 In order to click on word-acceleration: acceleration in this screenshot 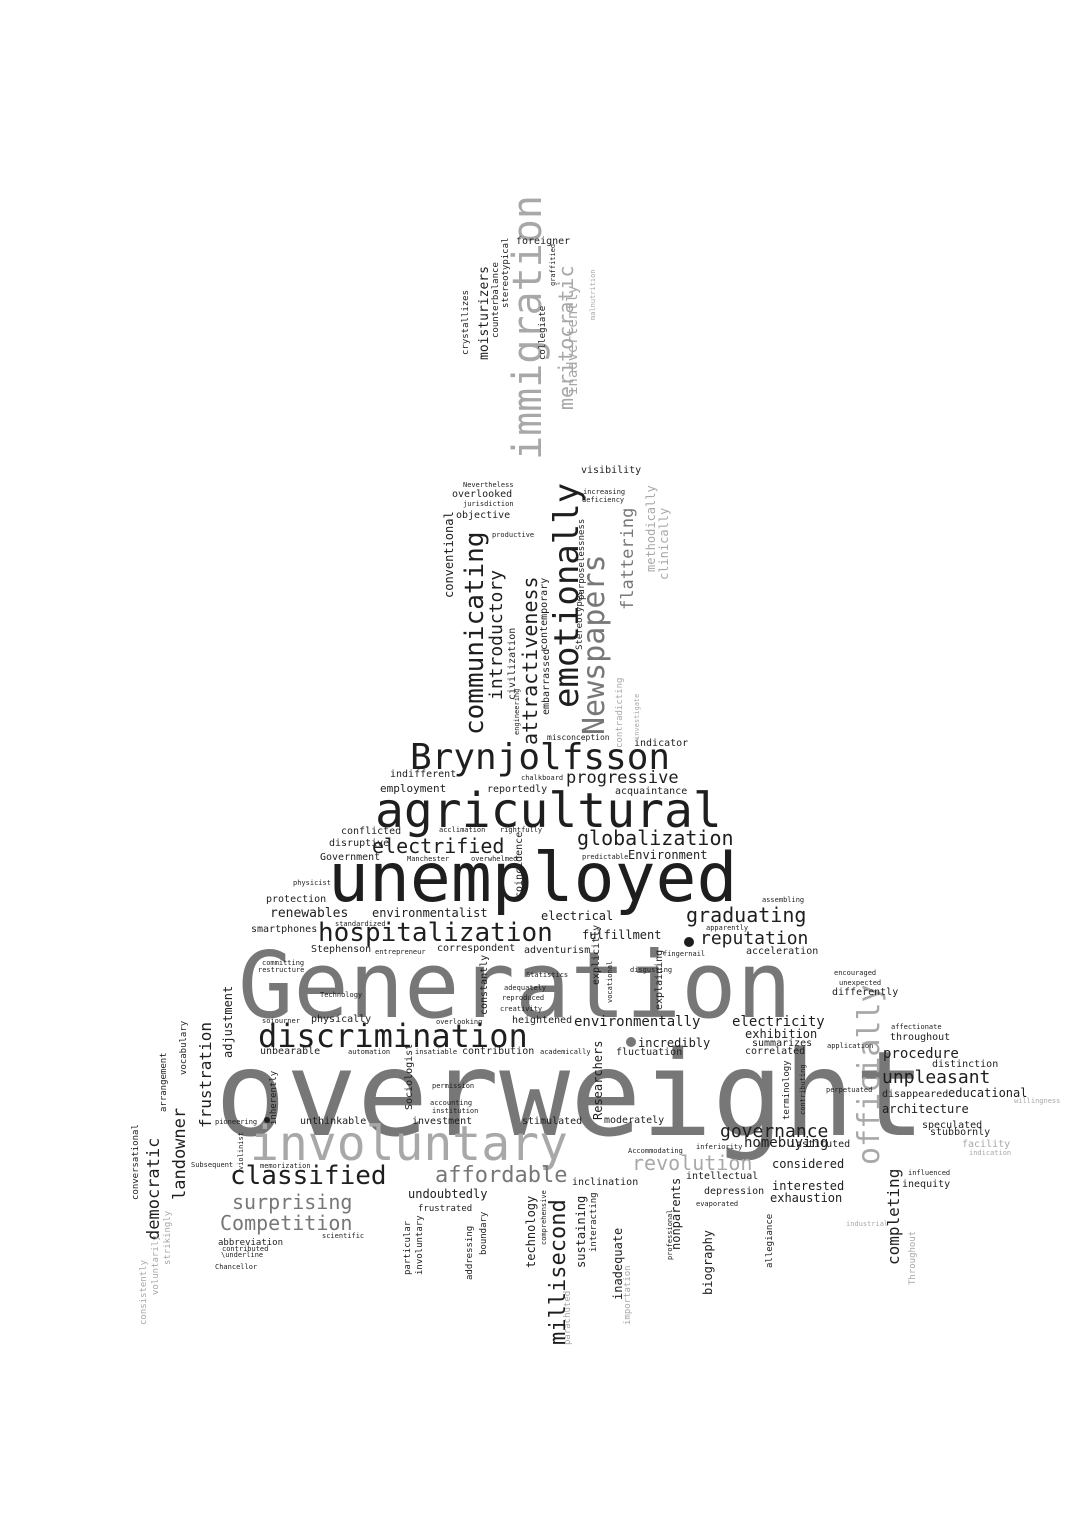, I will do `click(782, 951)`.